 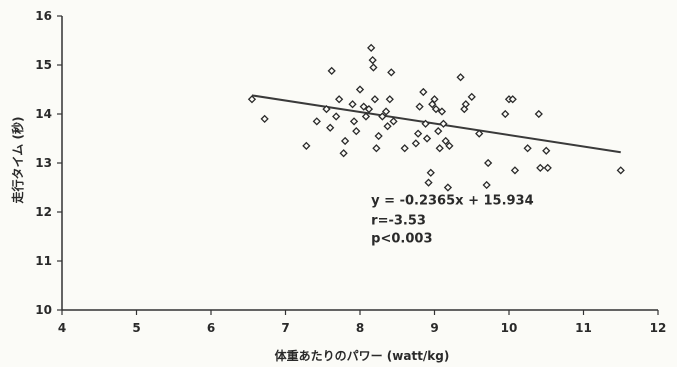 I want to click on y-axis-title: 走行タイム (秒), so click(x=17, y=160).